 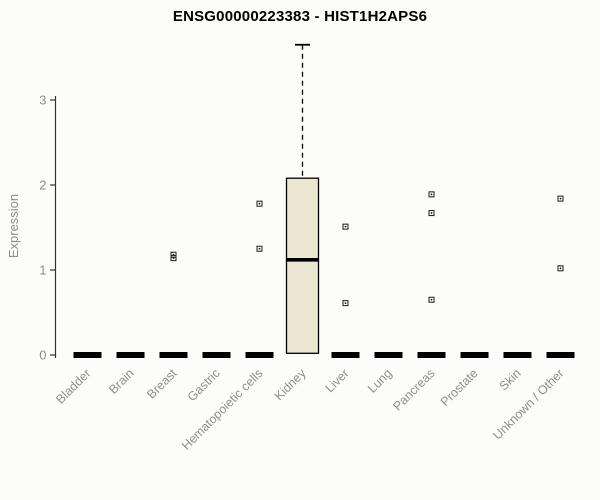 I want to click on x-category-label: Prostate, so click(x=459, y=387).